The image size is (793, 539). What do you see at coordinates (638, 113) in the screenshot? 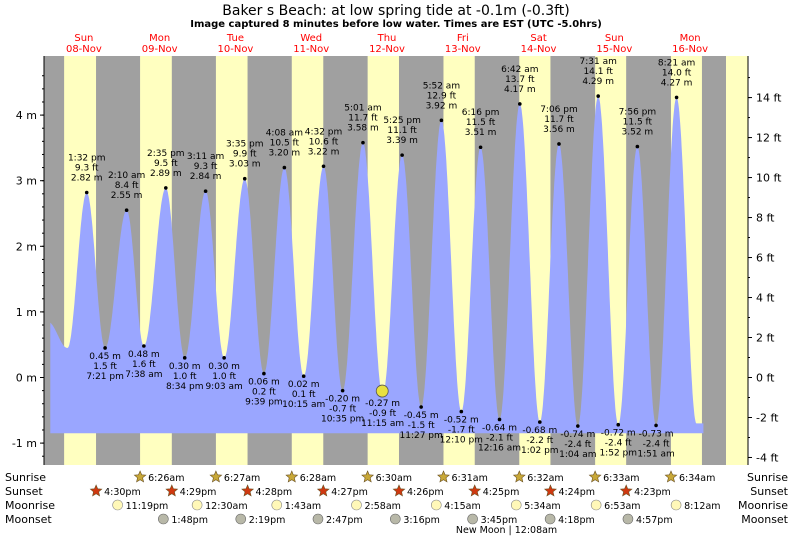
I see `extreme-time: 7:56 pm` at bounding box center [638, 113].